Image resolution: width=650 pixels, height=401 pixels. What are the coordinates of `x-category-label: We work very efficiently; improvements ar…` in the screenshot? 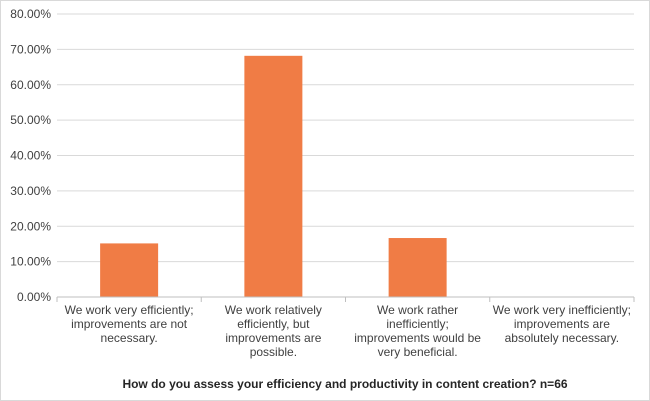 It's located at (129, 324).